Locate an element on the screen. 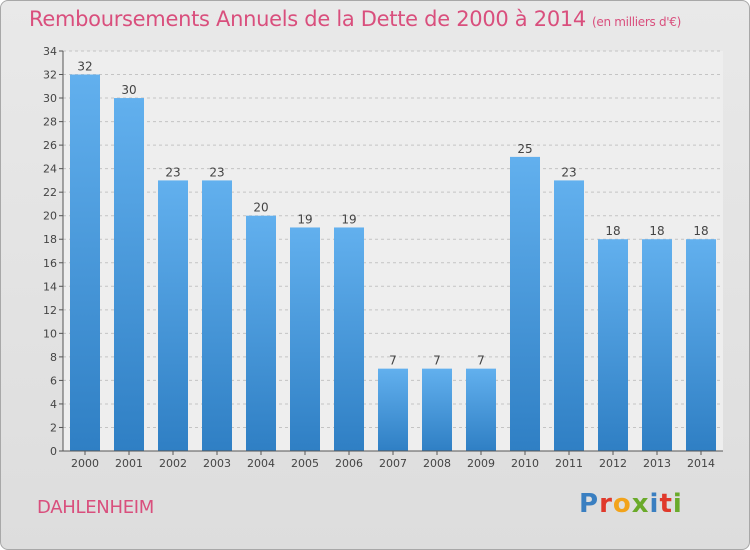  y-tick-label: 0 is located at coordinates (53, 451).